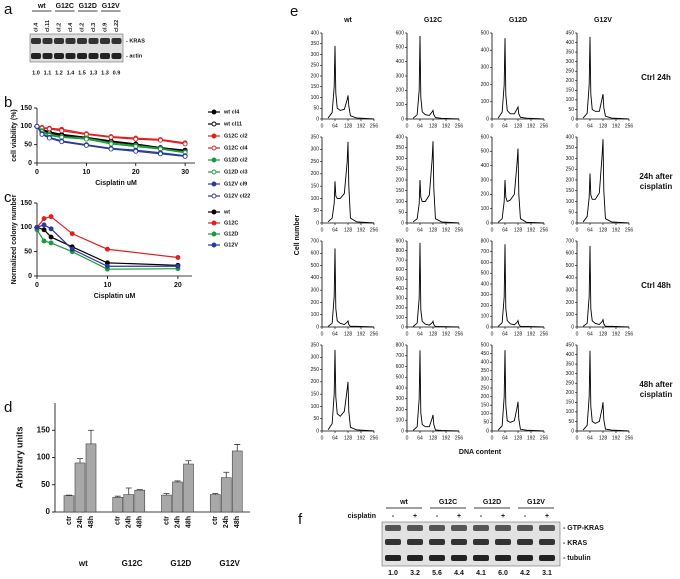 This screenshot has width=680, height=579. Describe the element at coordinates (8, 407) in the screenshot. I see `panel-letter: d` at that location.